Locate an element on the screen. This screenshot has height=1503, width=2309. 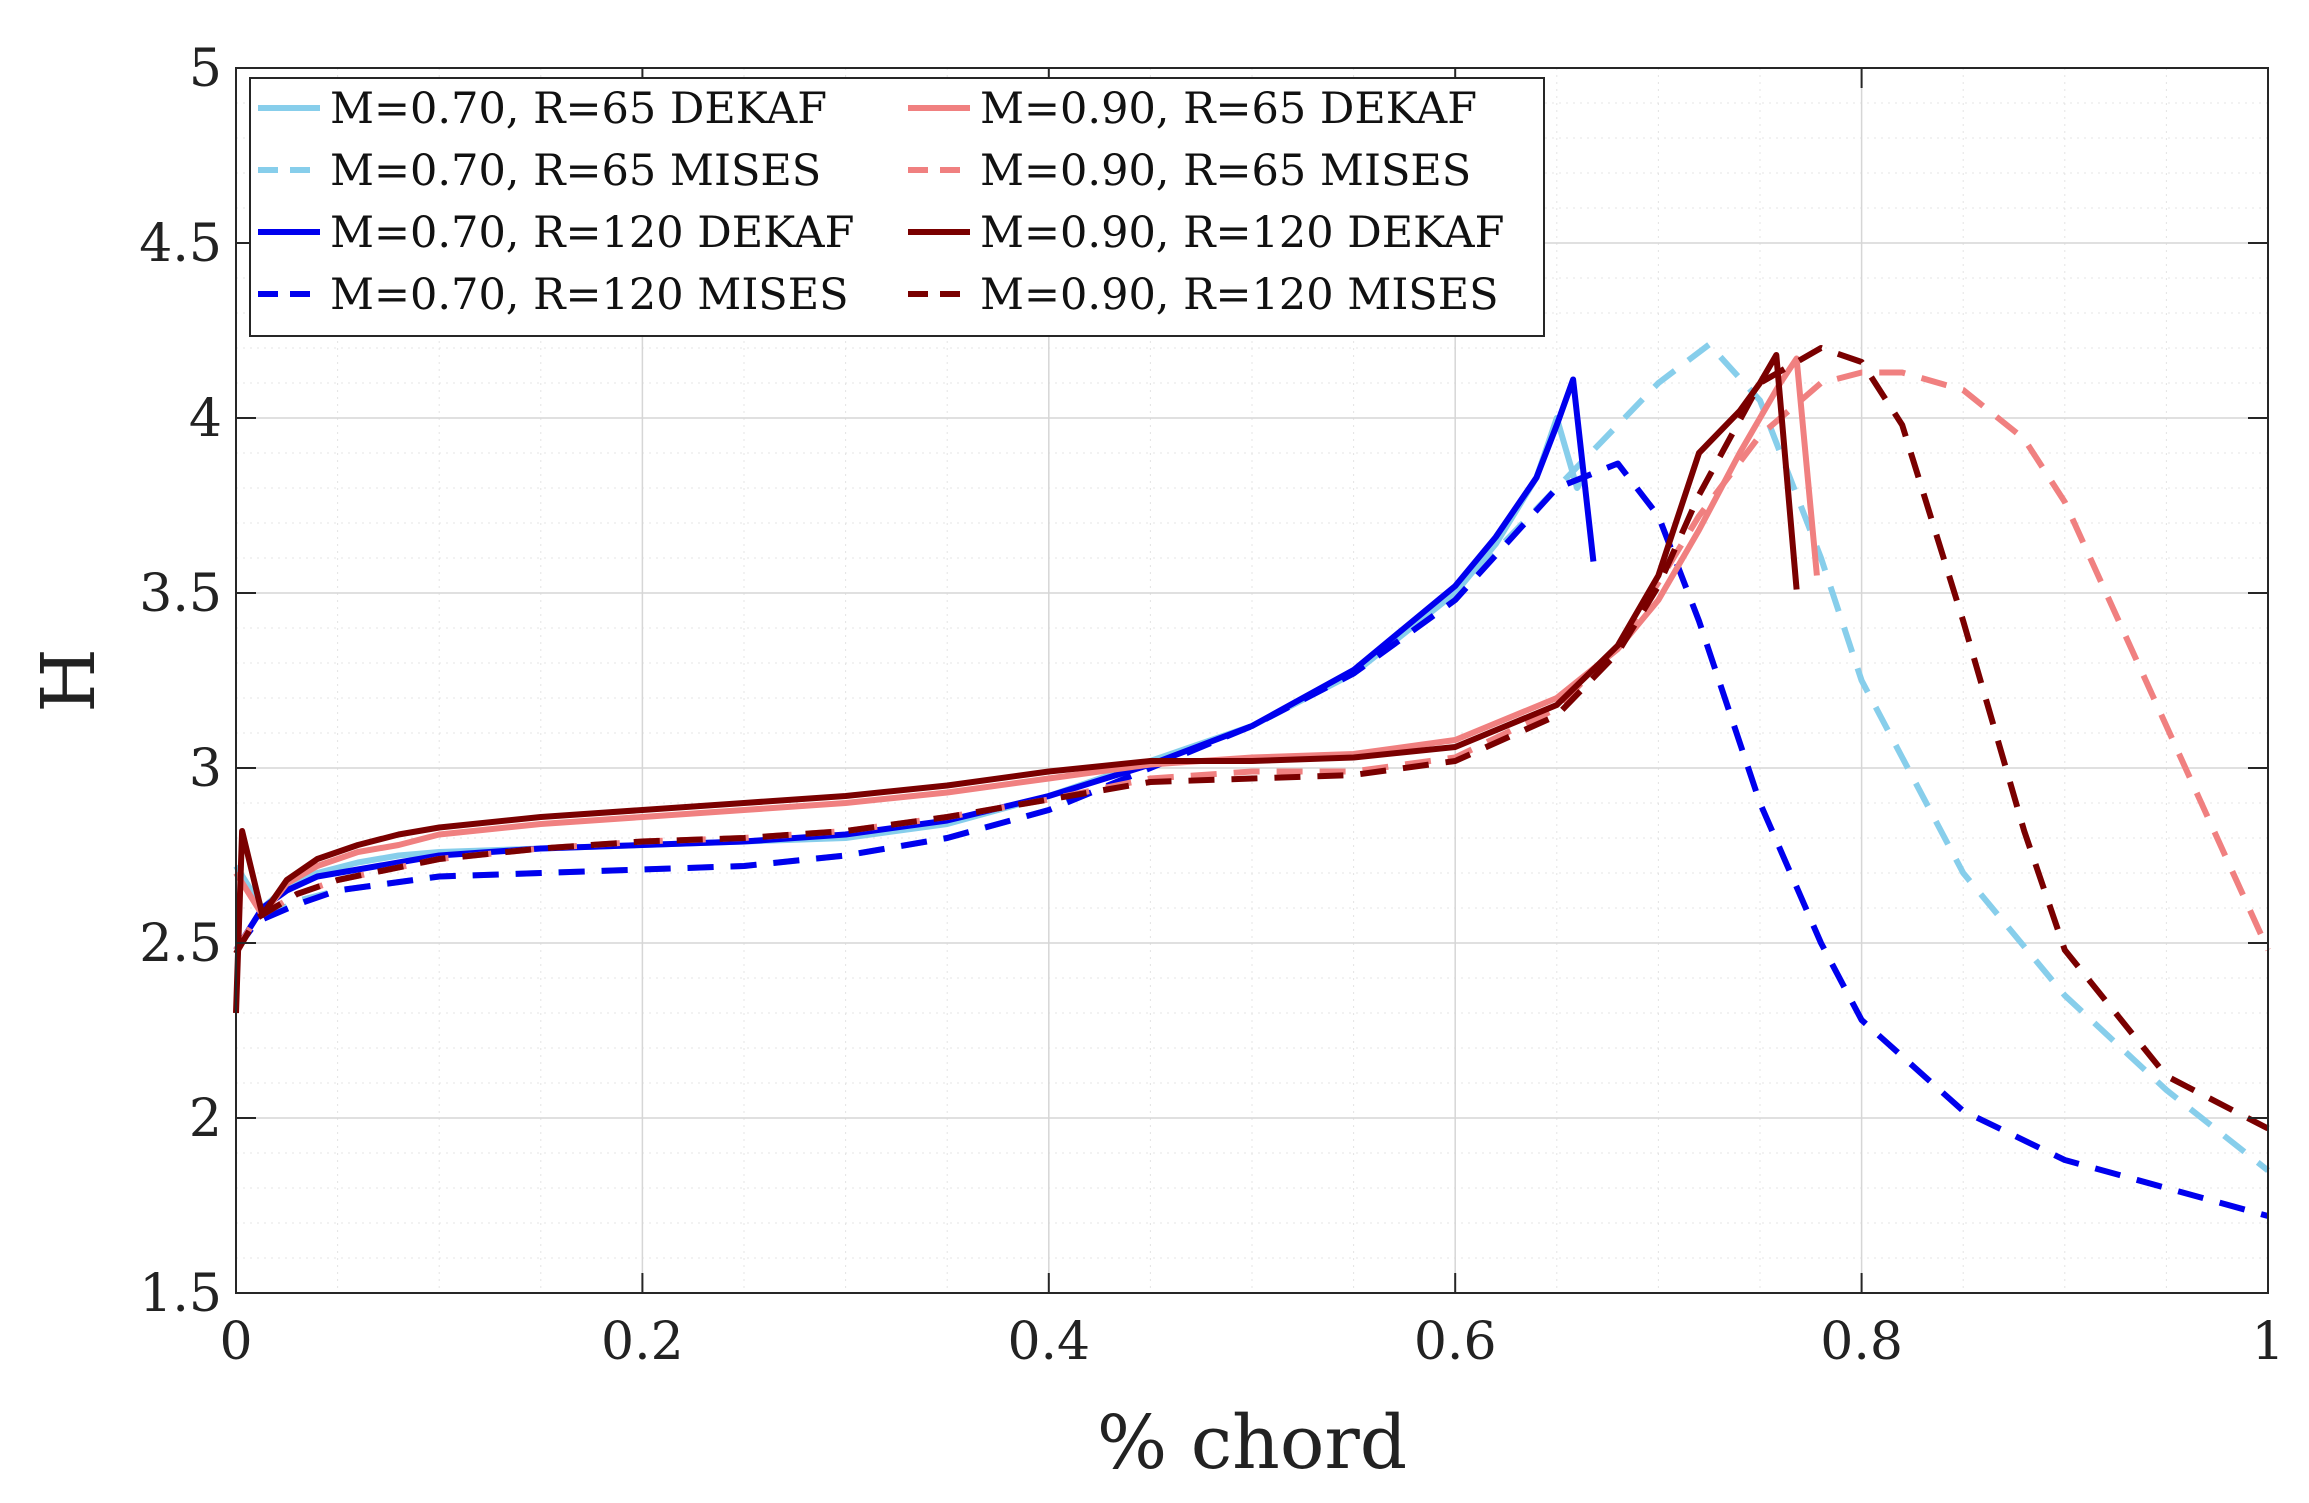
x-tick-label: 0.2 is located at coordinates (642, 1342).